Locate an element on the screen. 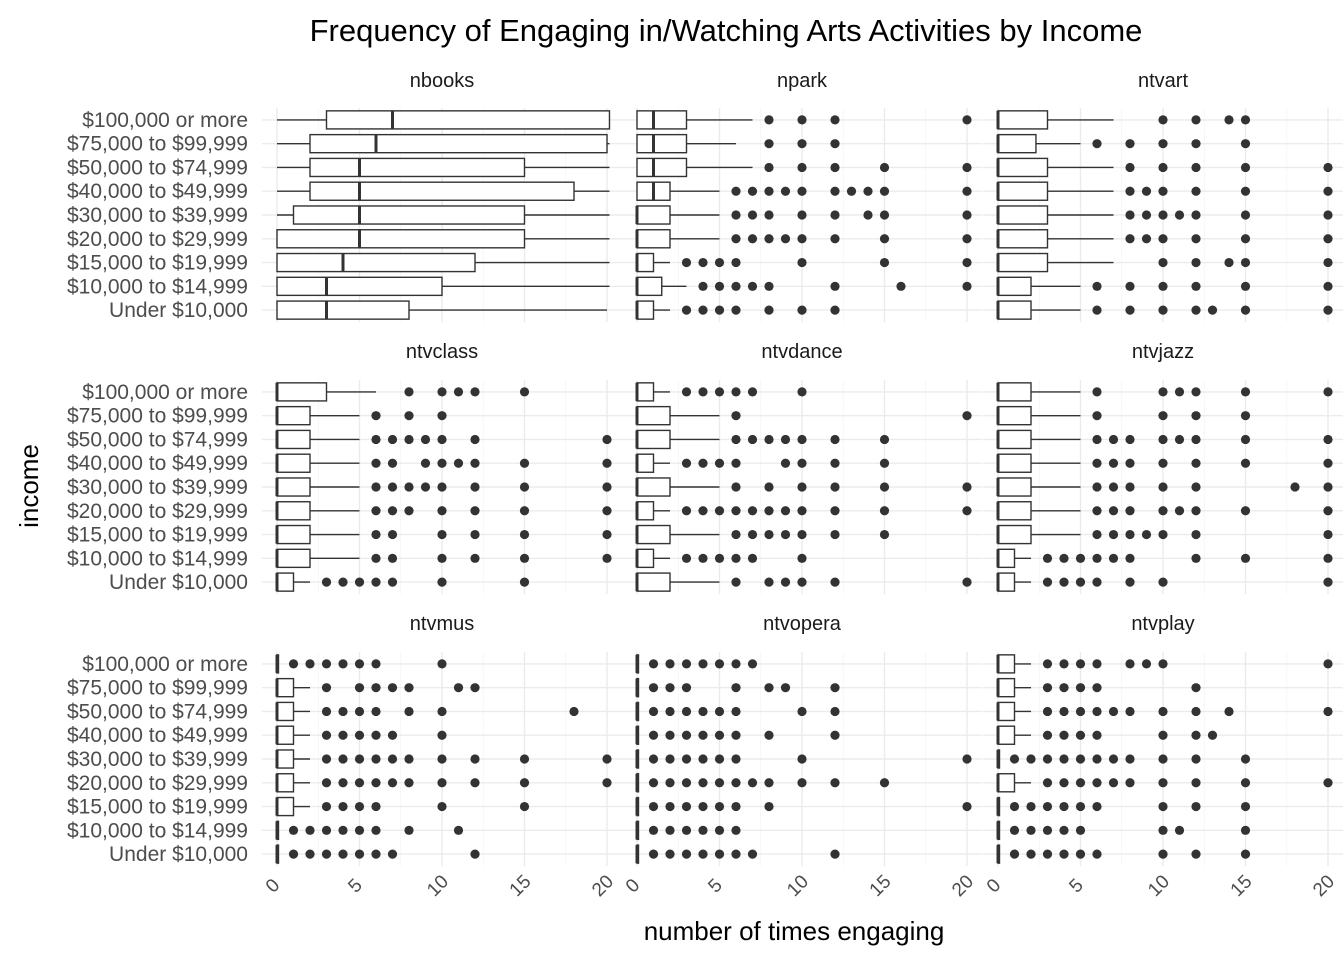 The height and width of the screenshot is (960, 1344). y-tick-label: $15,000 to $19,999 is located at coordinates (157, 535).